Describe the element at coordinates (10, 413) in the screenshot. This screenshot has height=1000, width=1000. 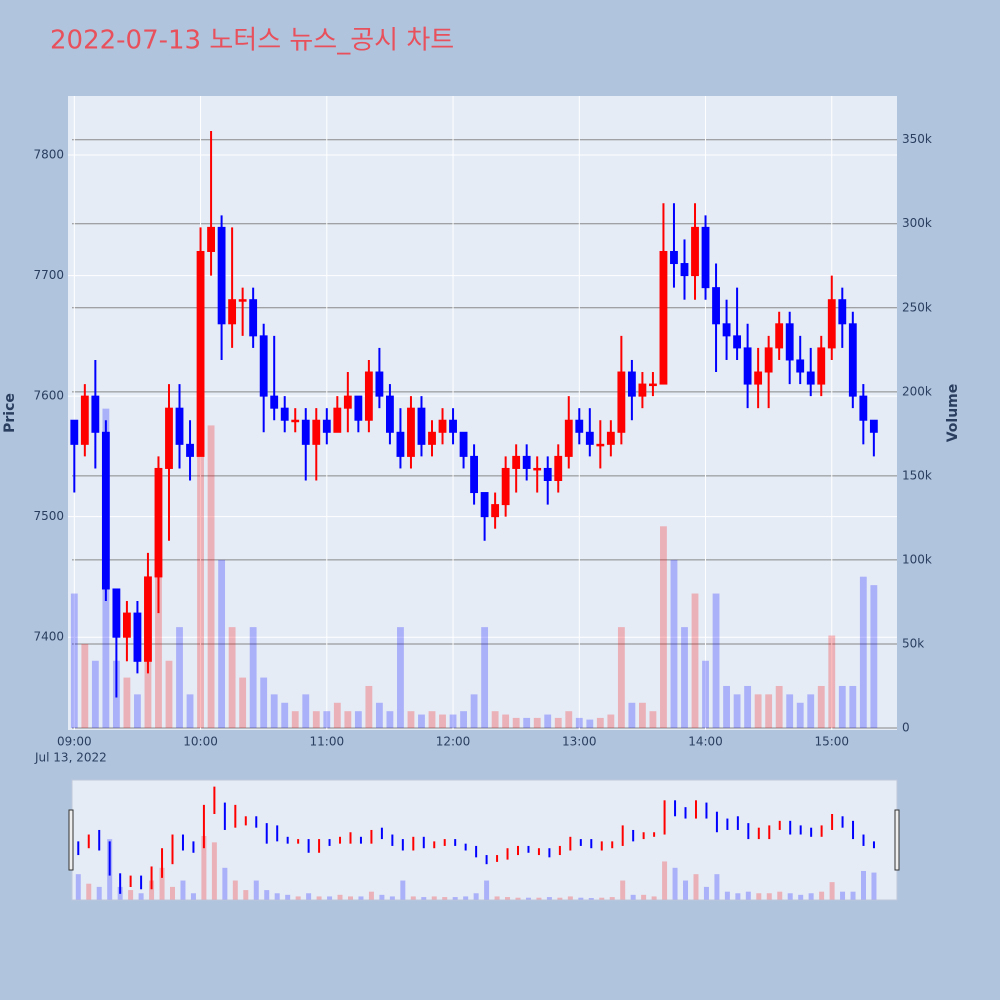
I see `y-axis-label: Price` at that location.